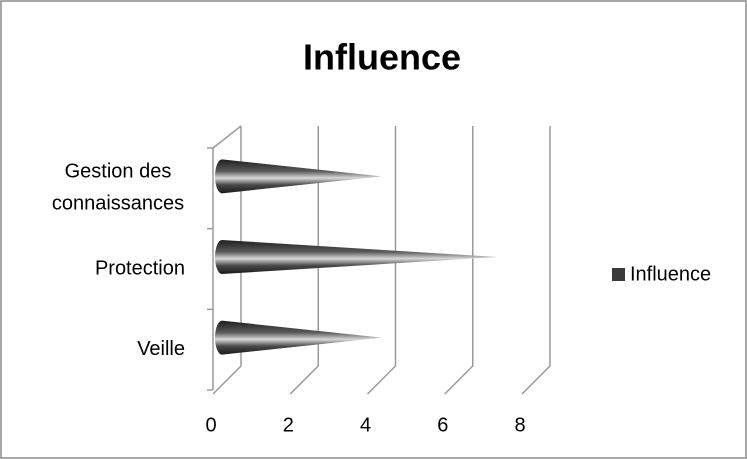 The width and height of the screenshot is (747, 459). I want to click on x-tick-label: 2, so click(288, 425).